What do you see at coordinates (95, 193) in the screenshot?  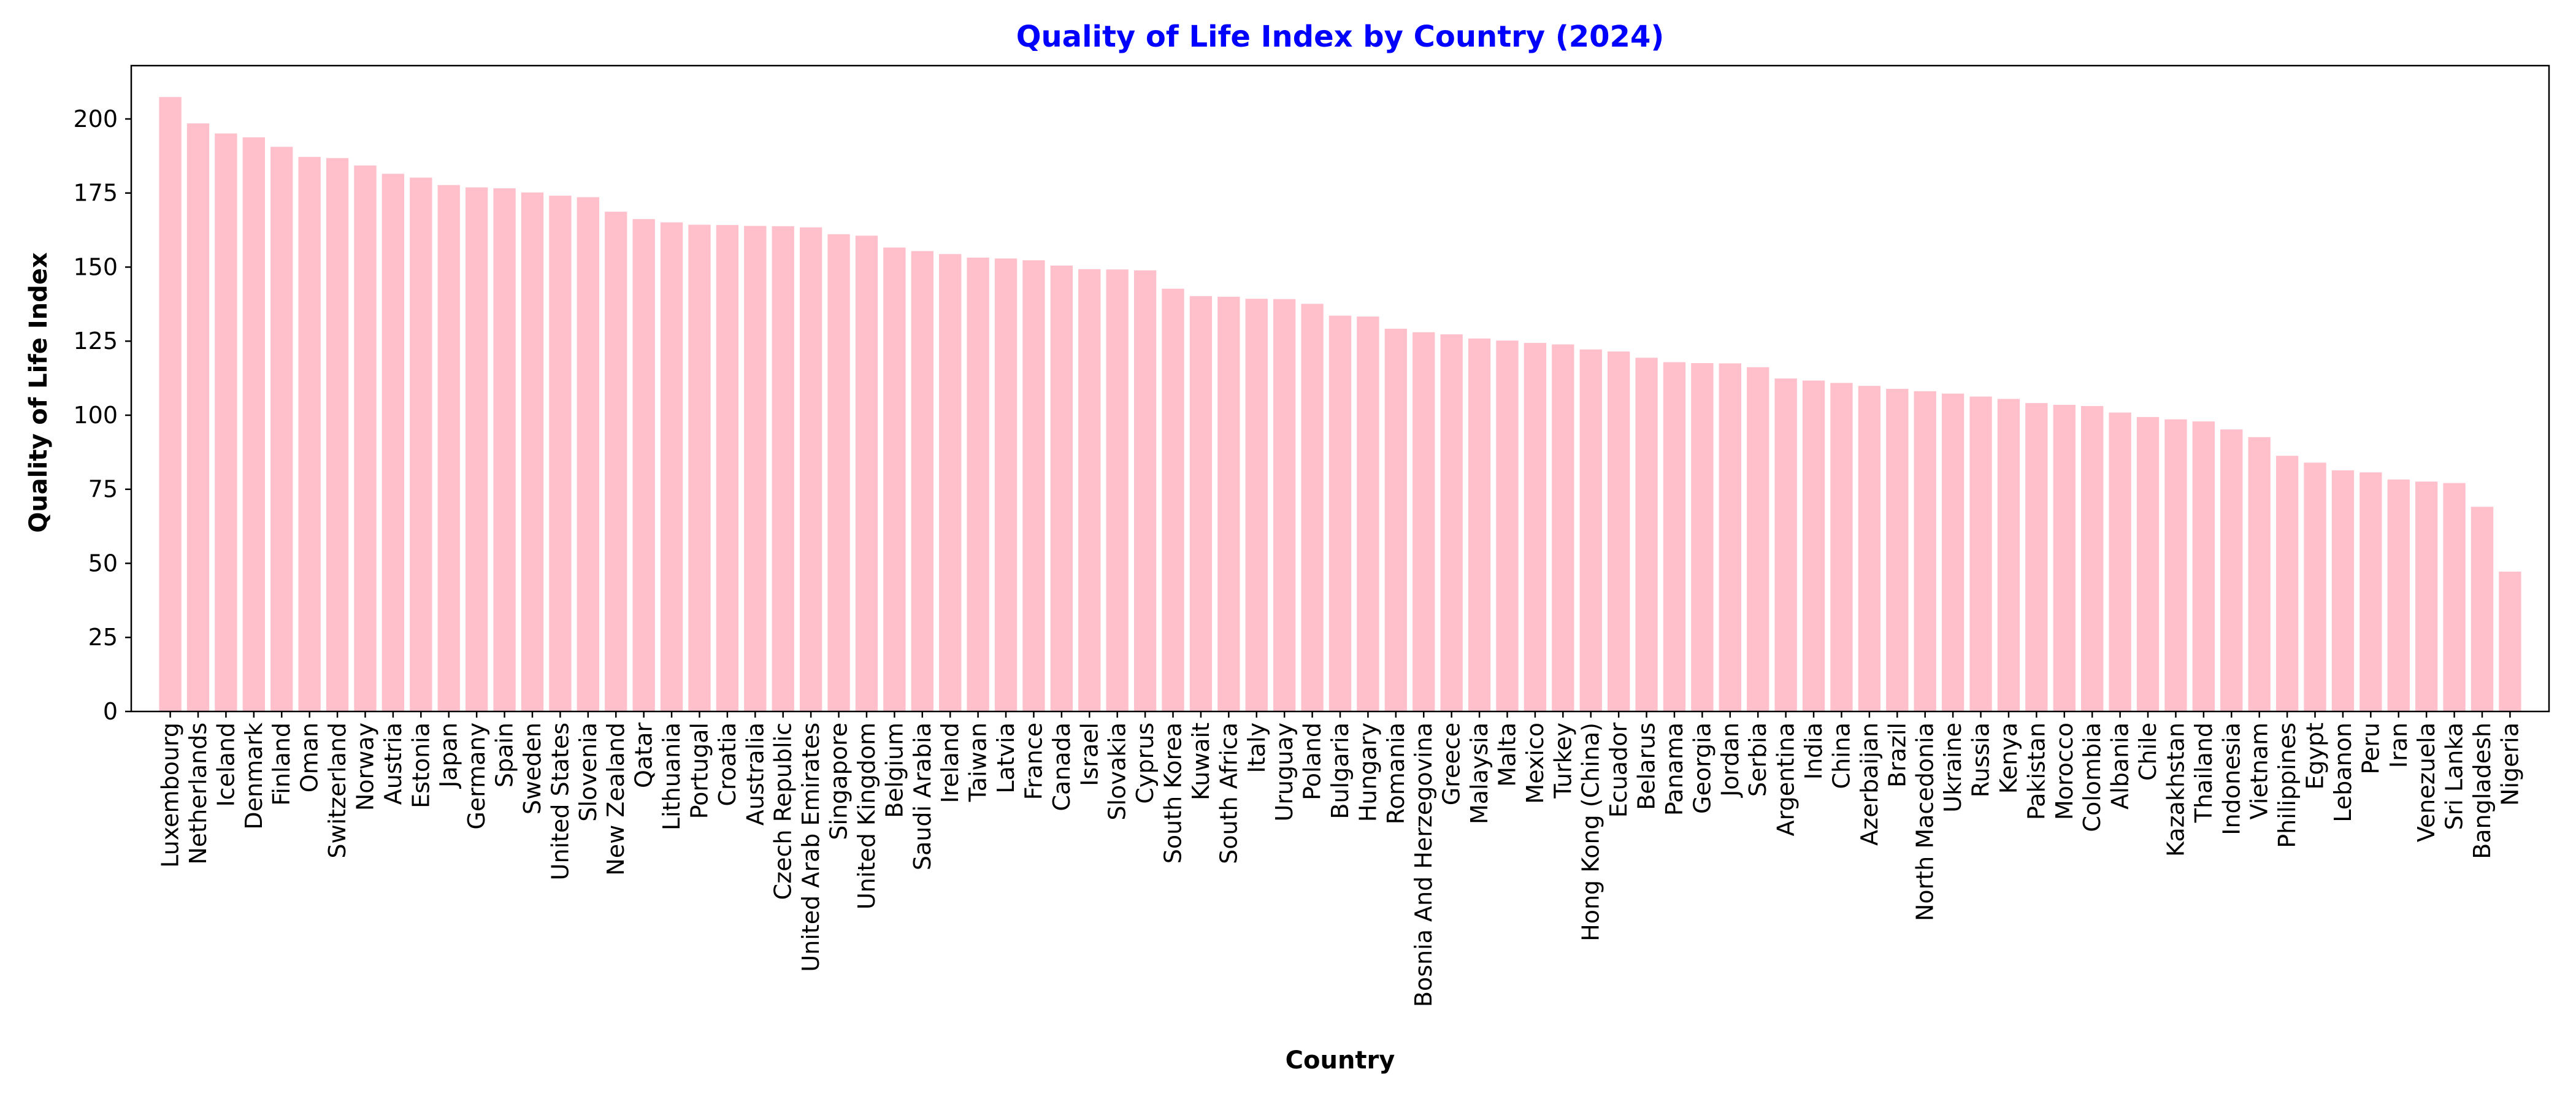 I see `y-tick-label: 175` at bounding box center [95, 193].